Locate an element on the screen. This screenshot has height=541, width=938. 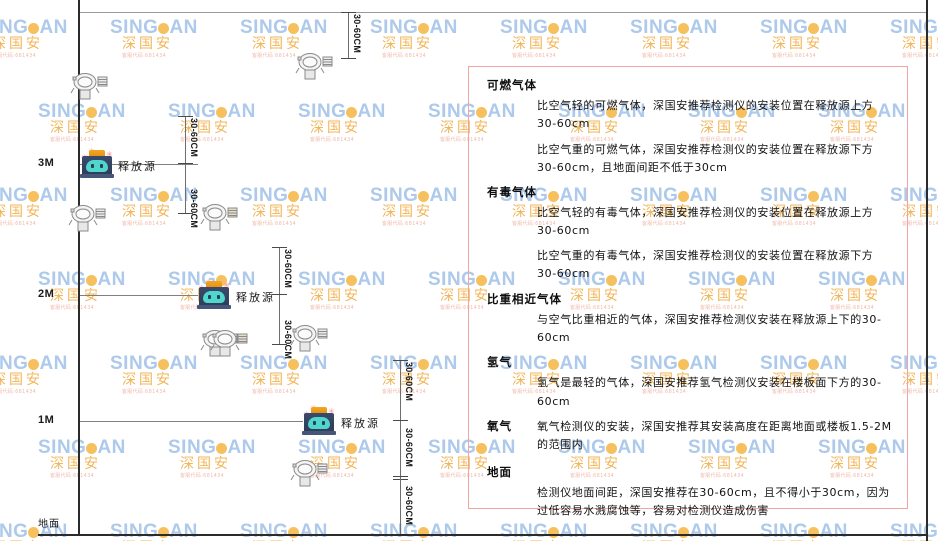
guideline-section-title: 地面 is located at coordinates (499, 471).